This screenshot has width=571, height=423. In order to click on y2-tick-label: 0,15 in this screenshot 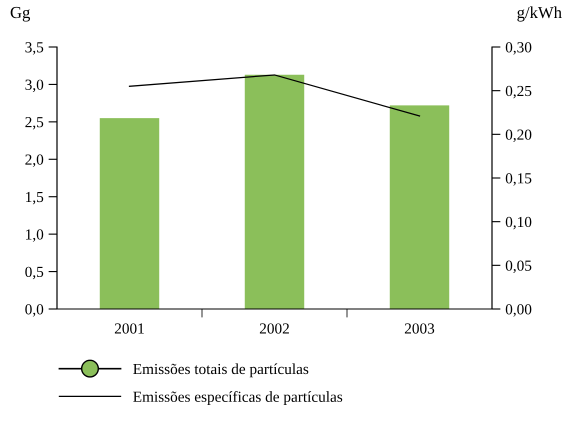, I will do `click(519, 179)`.